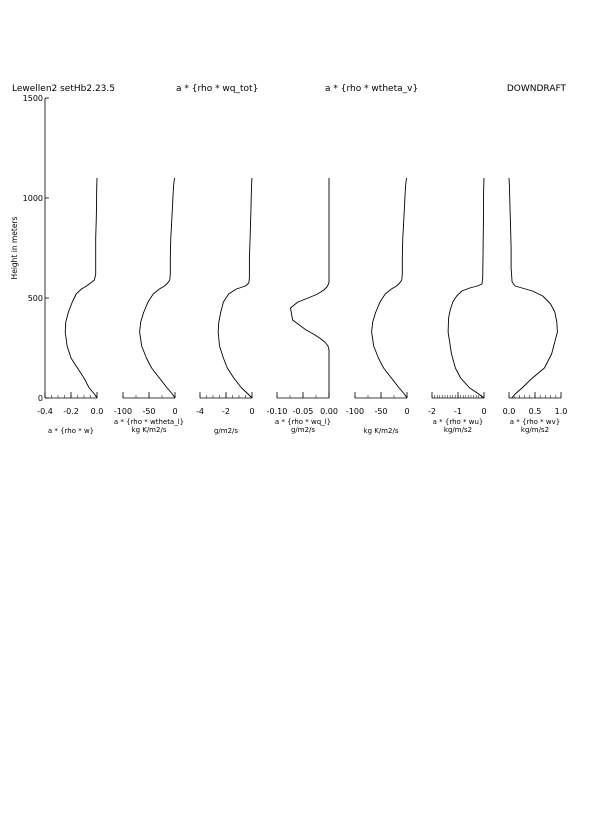  I want to click on x-tick-label: 1.0, so click(561, 411).